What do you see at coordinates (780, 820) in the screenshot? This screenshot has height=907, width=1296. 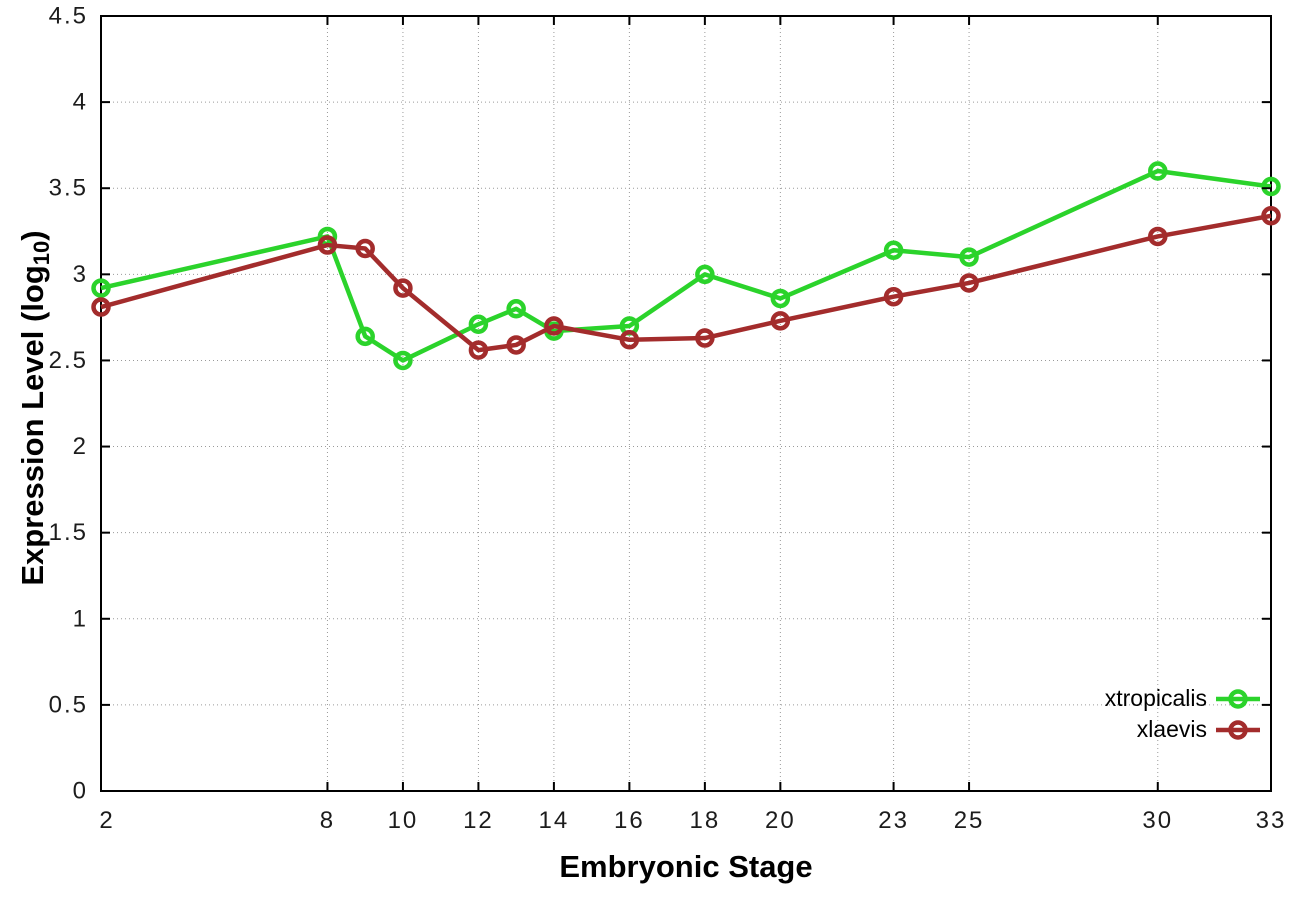 I see `x-tick-label: 20` at bounding box center [780, 820].